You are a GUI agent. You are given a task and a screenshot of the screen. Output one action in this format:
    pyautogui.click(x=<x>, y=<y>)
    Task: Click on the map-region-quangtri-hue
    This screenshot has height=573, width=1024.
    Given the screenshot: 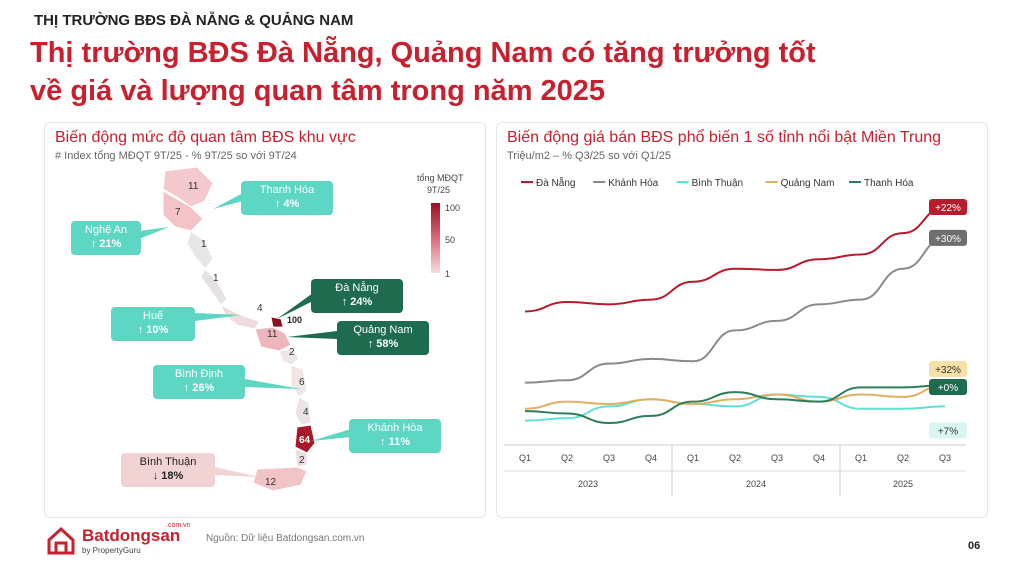 What is the action you would take?
    pyautogui.click(x=240, y=316)
    